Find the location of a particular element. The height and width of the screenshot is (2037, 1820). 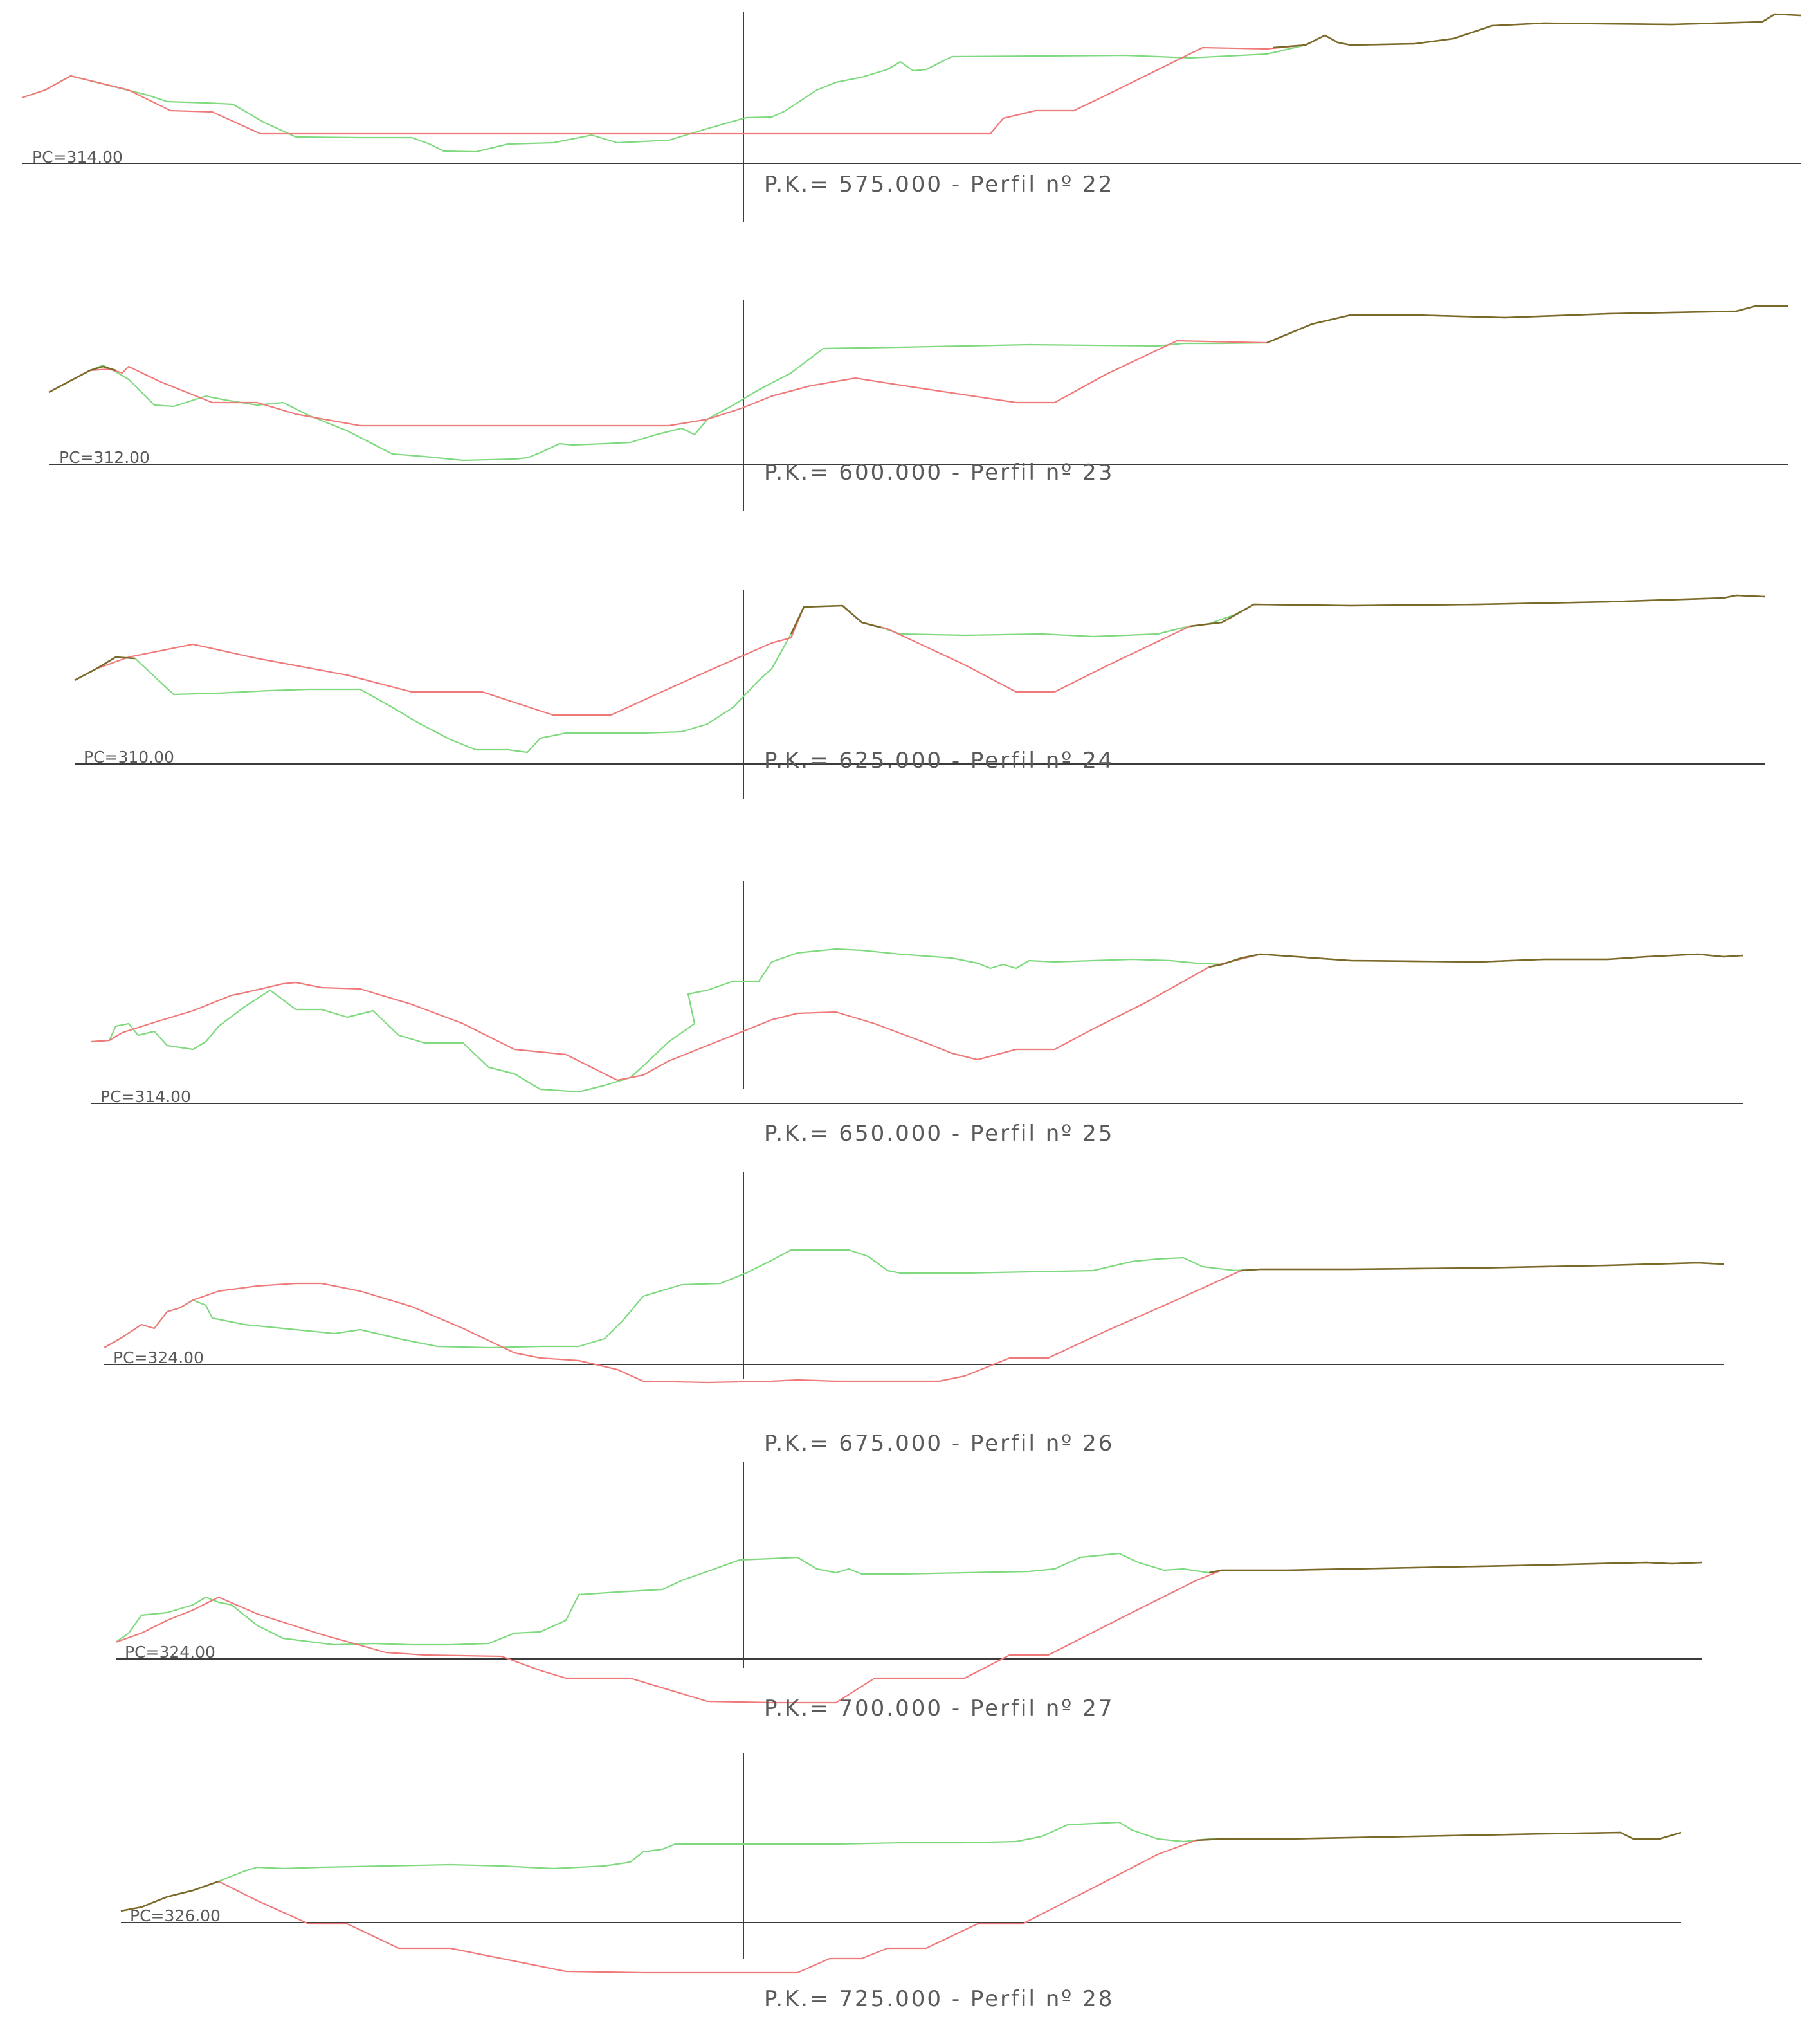

profile-section-23: PC=312.00 P.K.= 600.000 - Perfil nº 23 is located at coordinates (918, 405).